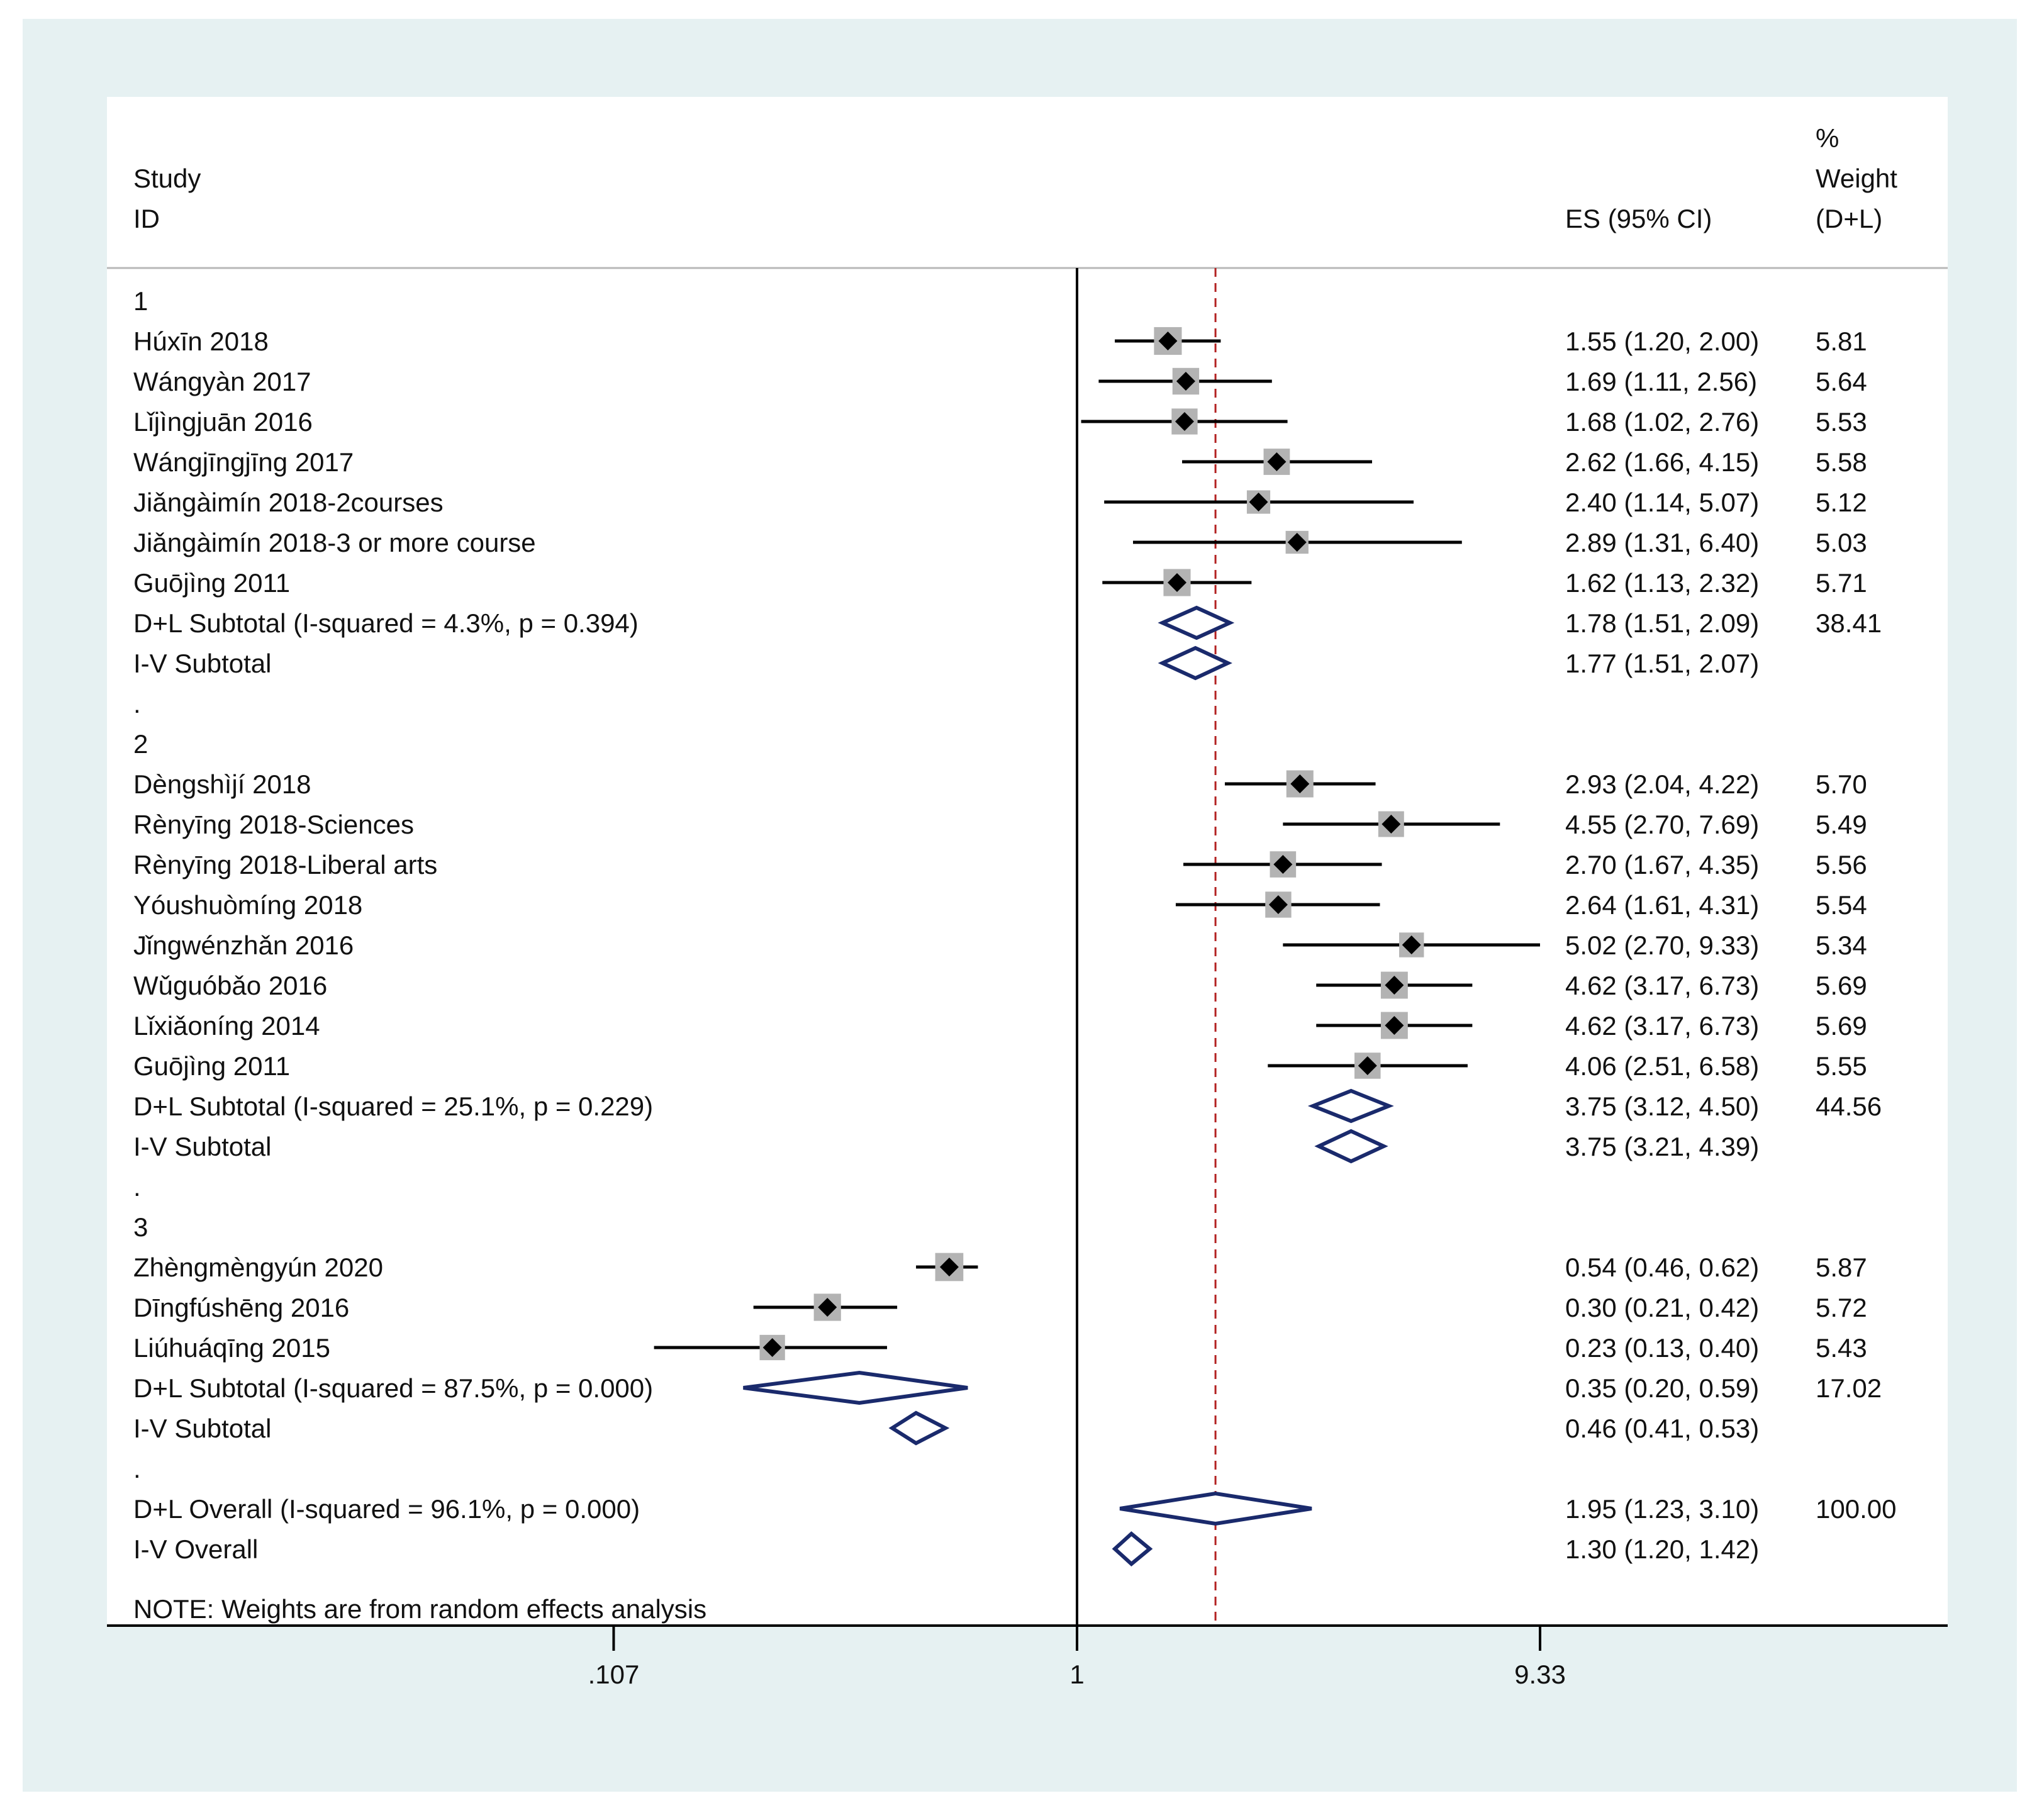 This screenshot has height=1820, width=2032. Describe the element at coordinates (334, 542) in the screenshot. I see `row-label: Jiǎngàimín 2018-3 or more course` at that location.